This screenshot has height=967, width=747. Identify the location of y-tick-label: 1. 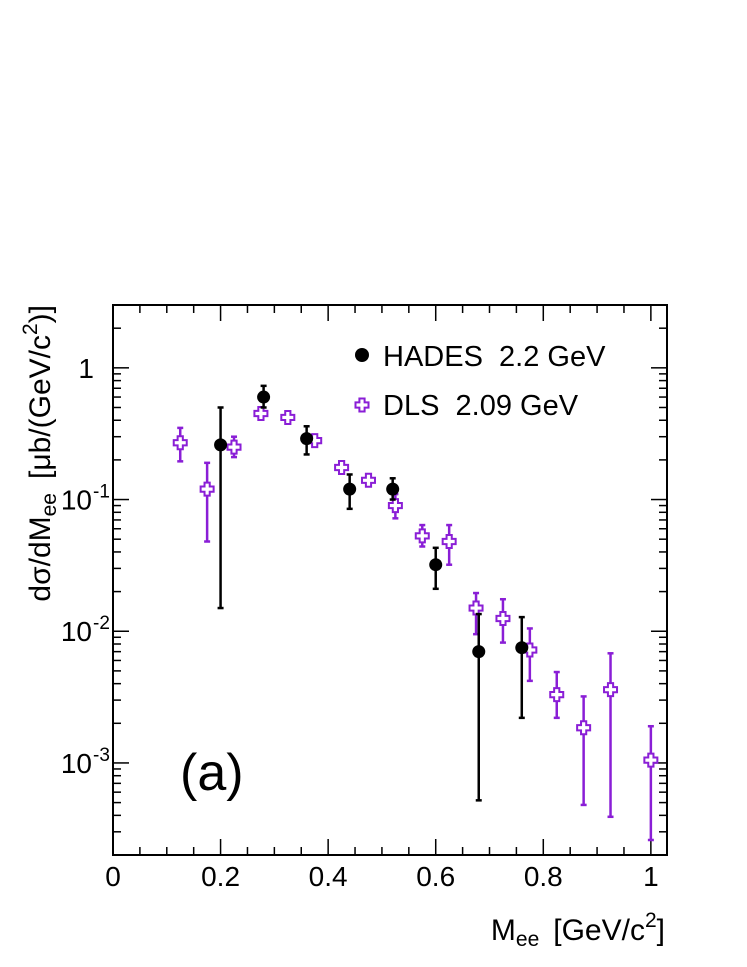
(86, 368).